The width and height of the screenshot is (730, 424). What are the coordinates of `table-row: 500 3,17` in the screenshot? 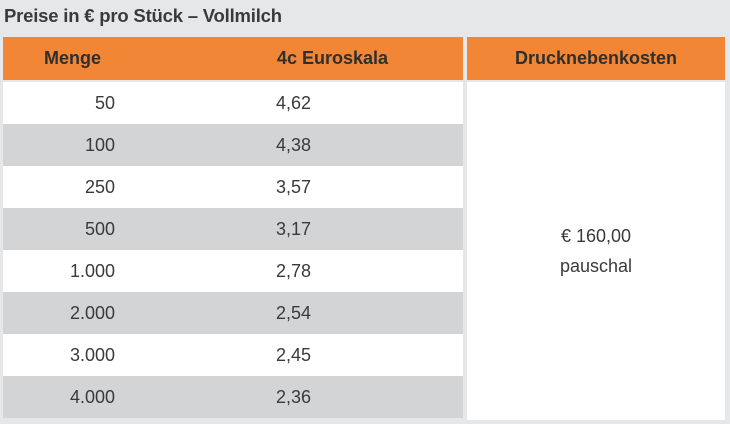 It's located at (233, 229).